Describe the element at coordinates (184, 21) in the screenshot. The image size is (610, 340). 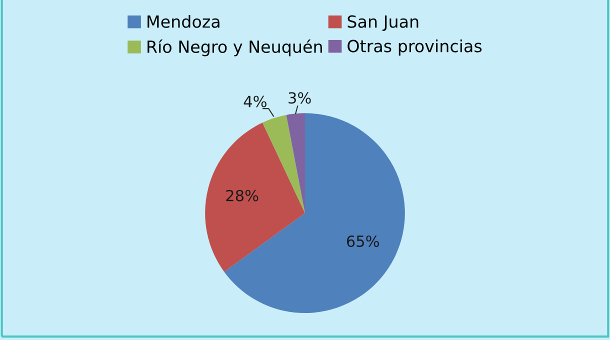
I see `legend-label: Mendoza` at that location.